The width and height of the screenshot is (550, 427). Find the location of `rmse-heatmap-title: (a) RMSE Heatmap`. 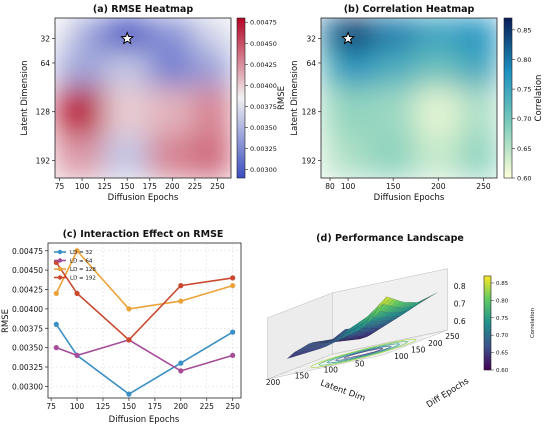

rmse-heatmap-title: (a) RMSE Heatmap is located at coordinates (143, 9).